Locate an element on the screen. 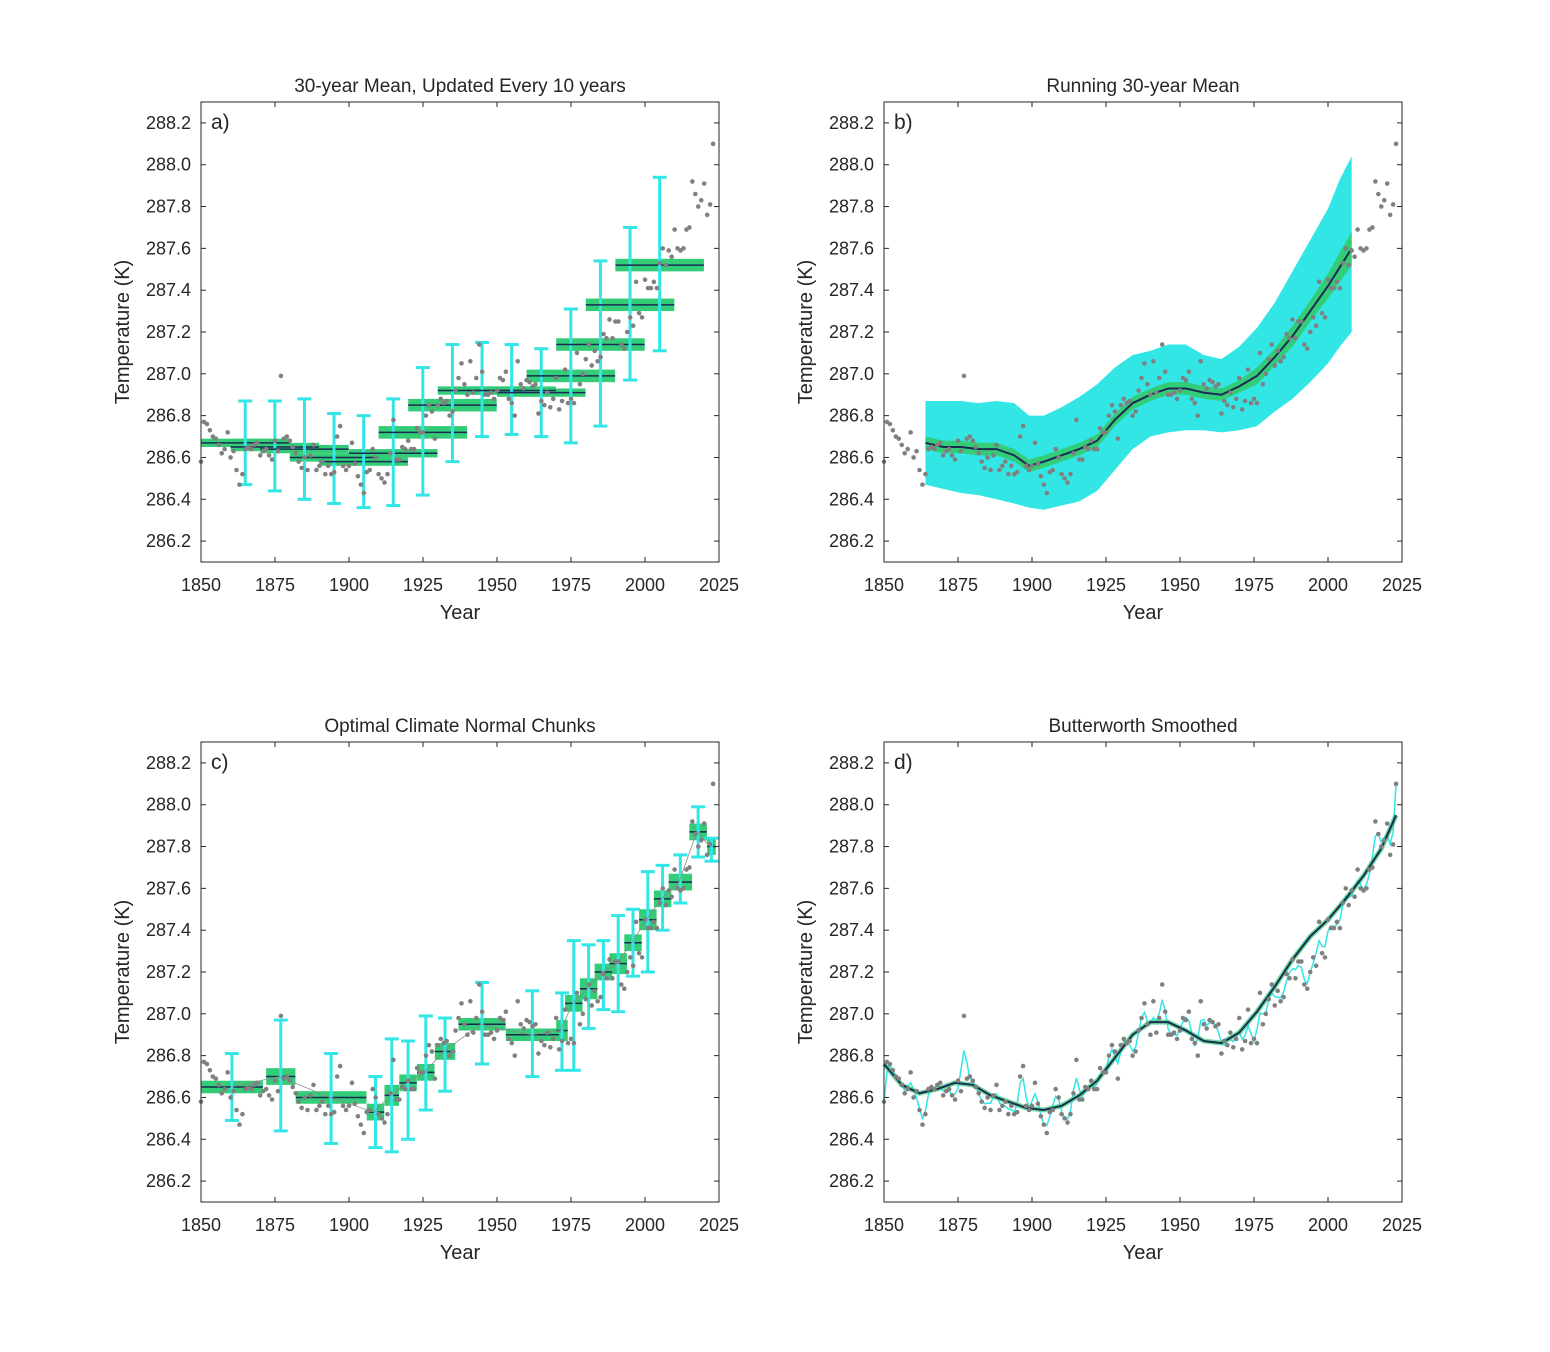 The width and height of the screenshot is (1550, 1352). x-tick-label: 1850 is located at coordinates (201, 585).